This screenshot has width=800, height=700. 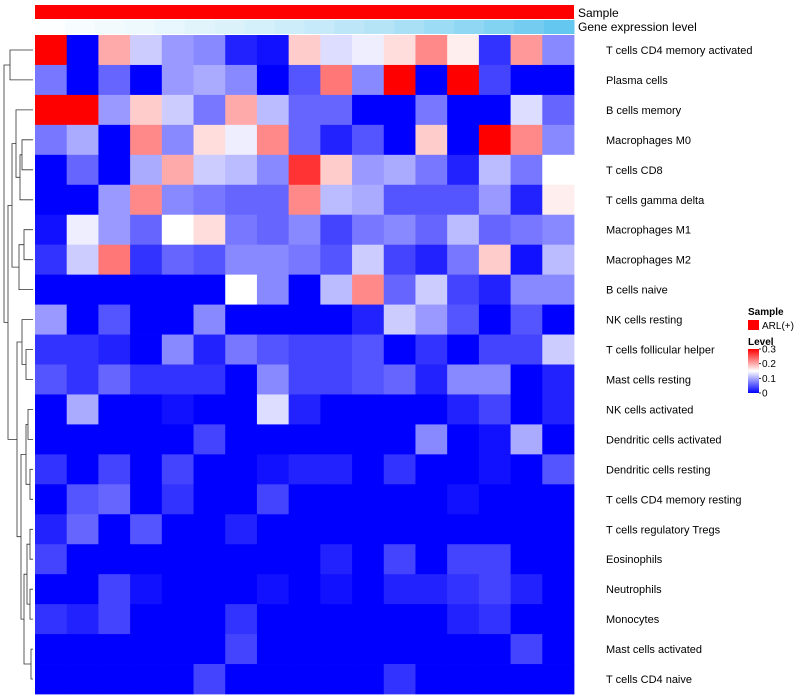 What do you see at coordinates (634, 171) in the screenshot?
I see `row-label: T cells CD8` at bounding box center [634, 171].